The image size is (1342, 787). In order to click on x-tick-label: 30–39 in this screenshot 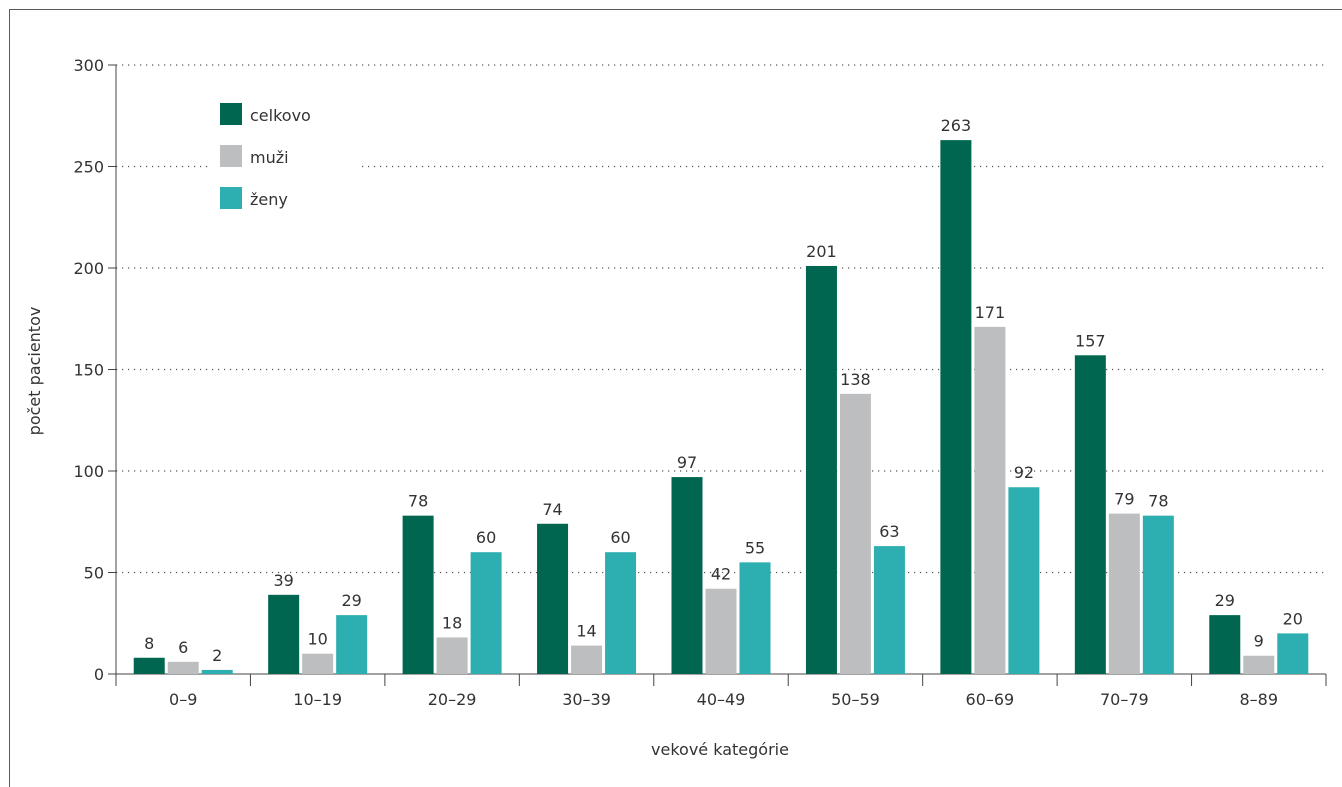, I will do `click(586, 699)`.